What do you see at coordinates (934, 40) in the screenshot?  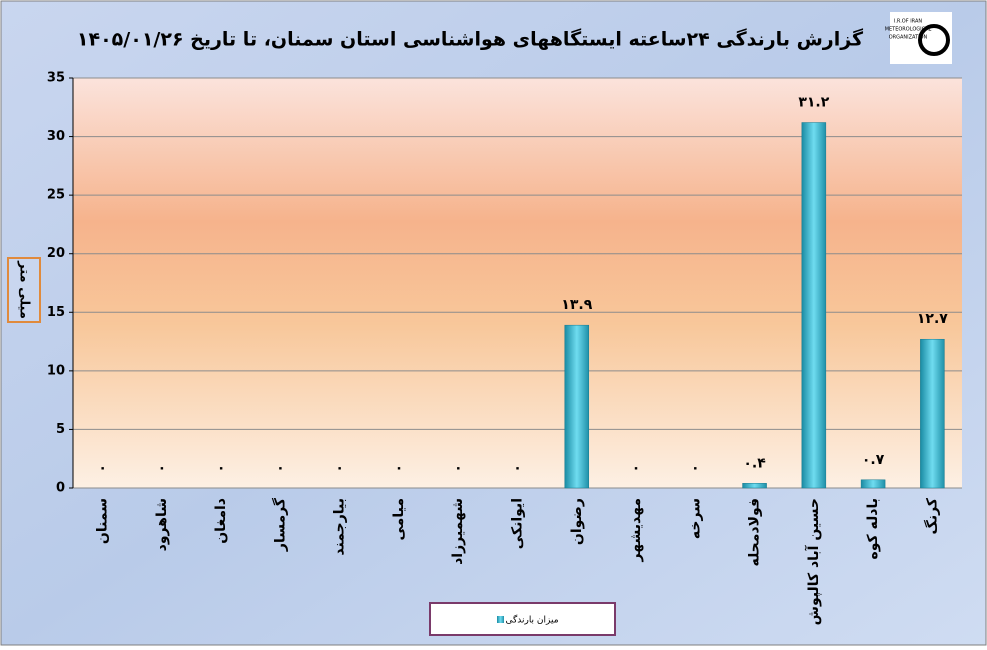 I see `logo-mark` at bounding box center [934, 40].